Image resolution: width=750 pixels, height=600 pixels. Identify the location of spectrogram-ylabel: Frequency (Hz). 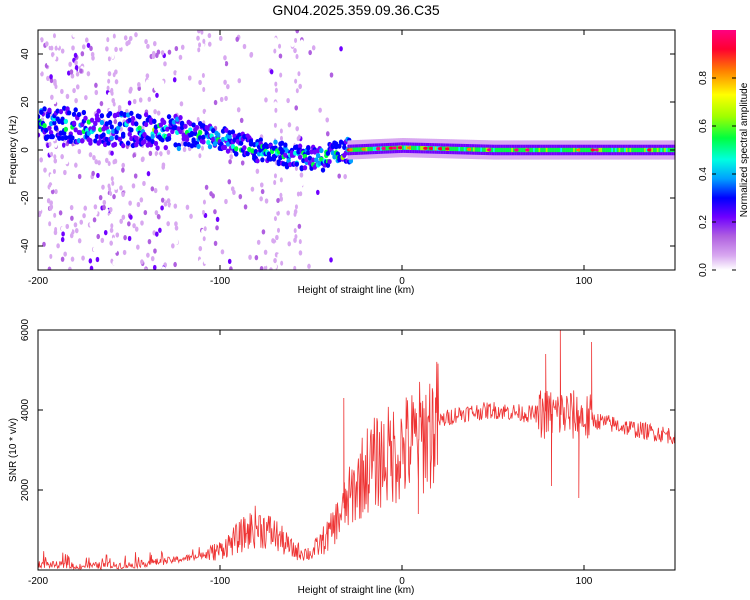
(13, 150).